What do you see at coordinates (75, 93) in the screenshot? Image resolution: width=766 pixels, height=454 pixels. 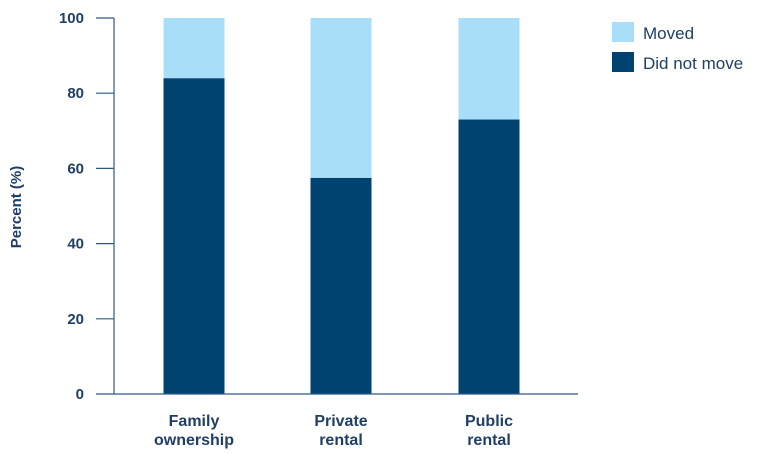 I see `y-tick-label: 80` at bounding box center [75, 93].